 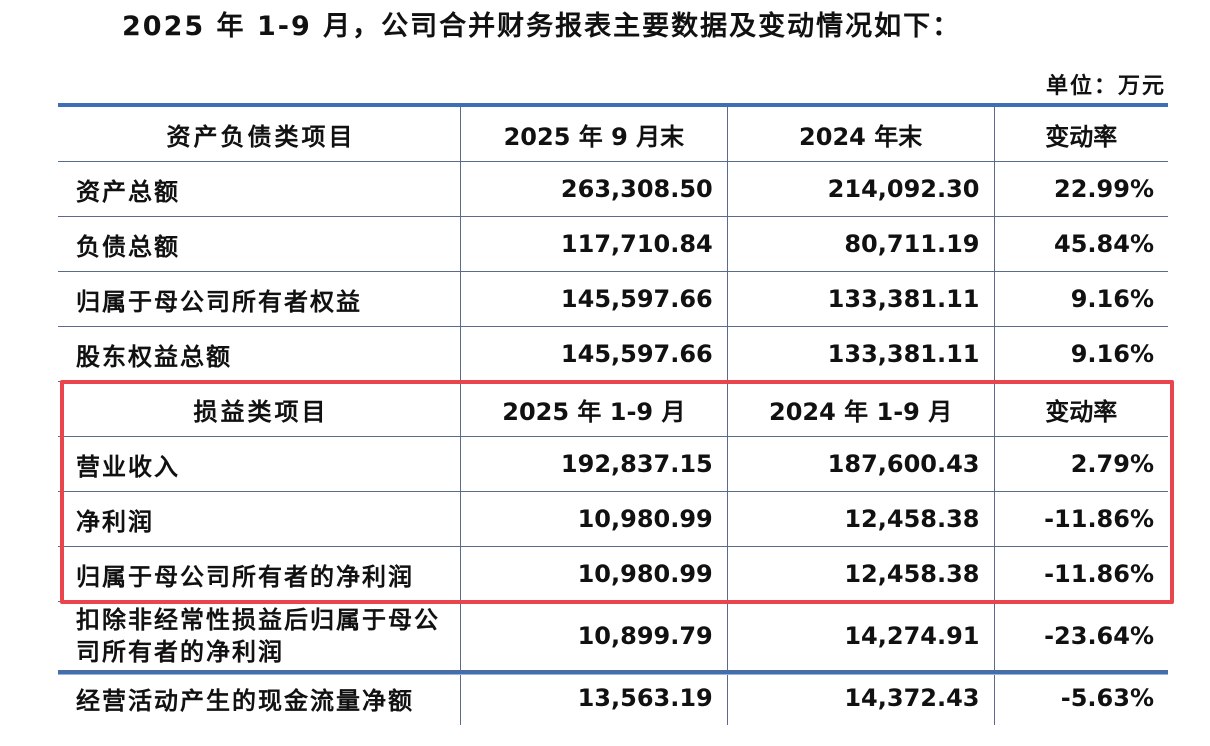 What do you see at coordinates (259, 697) in the screenshot?
I see `row-label: 经营活动产生的现金流量净额` at bounding box center [259, 697].